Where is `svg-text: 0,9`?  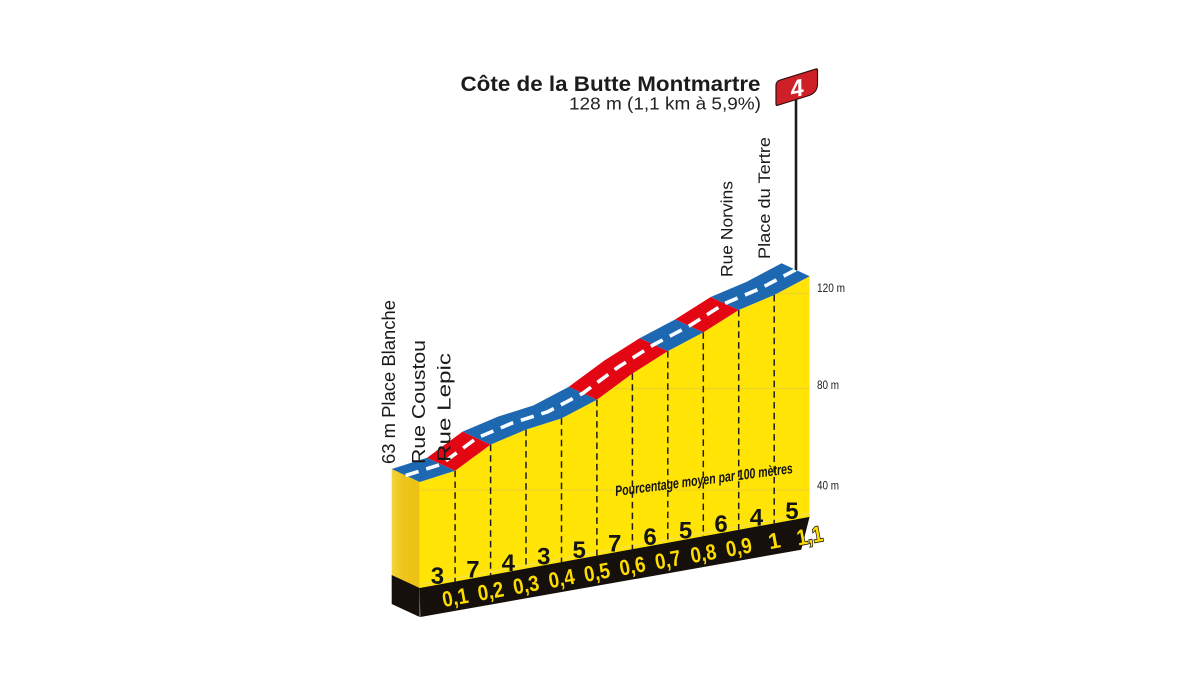 svg-text: 0,9 is located at coordinates (739, 546).